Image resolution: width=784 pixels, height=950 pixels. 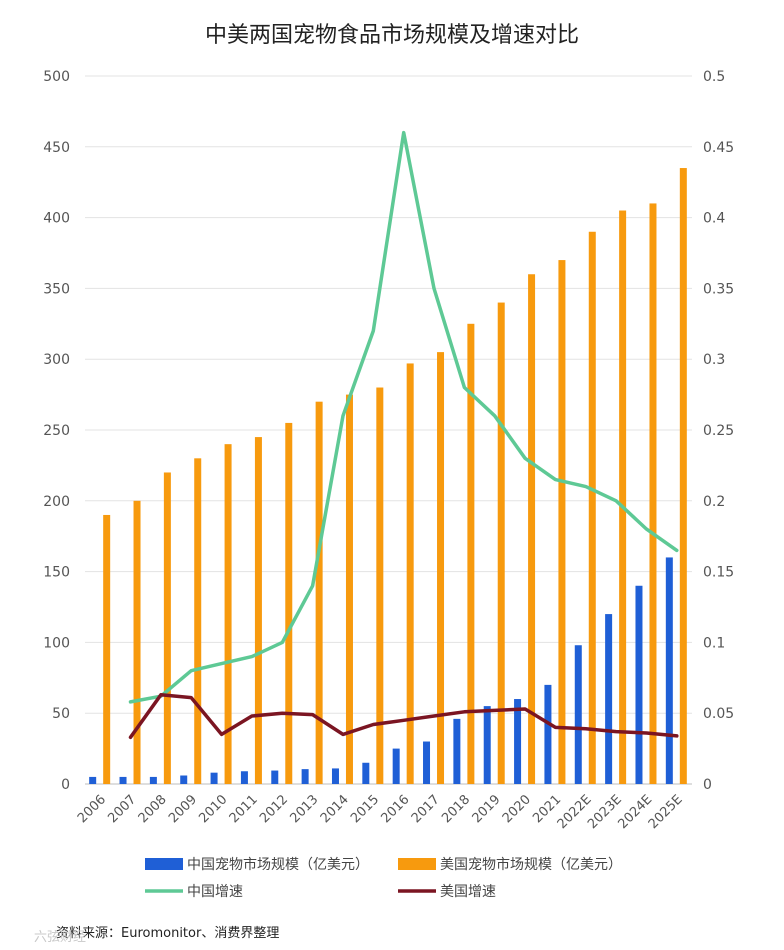 I want to click on china-market-bar-2020, so click(x=518, y=741).